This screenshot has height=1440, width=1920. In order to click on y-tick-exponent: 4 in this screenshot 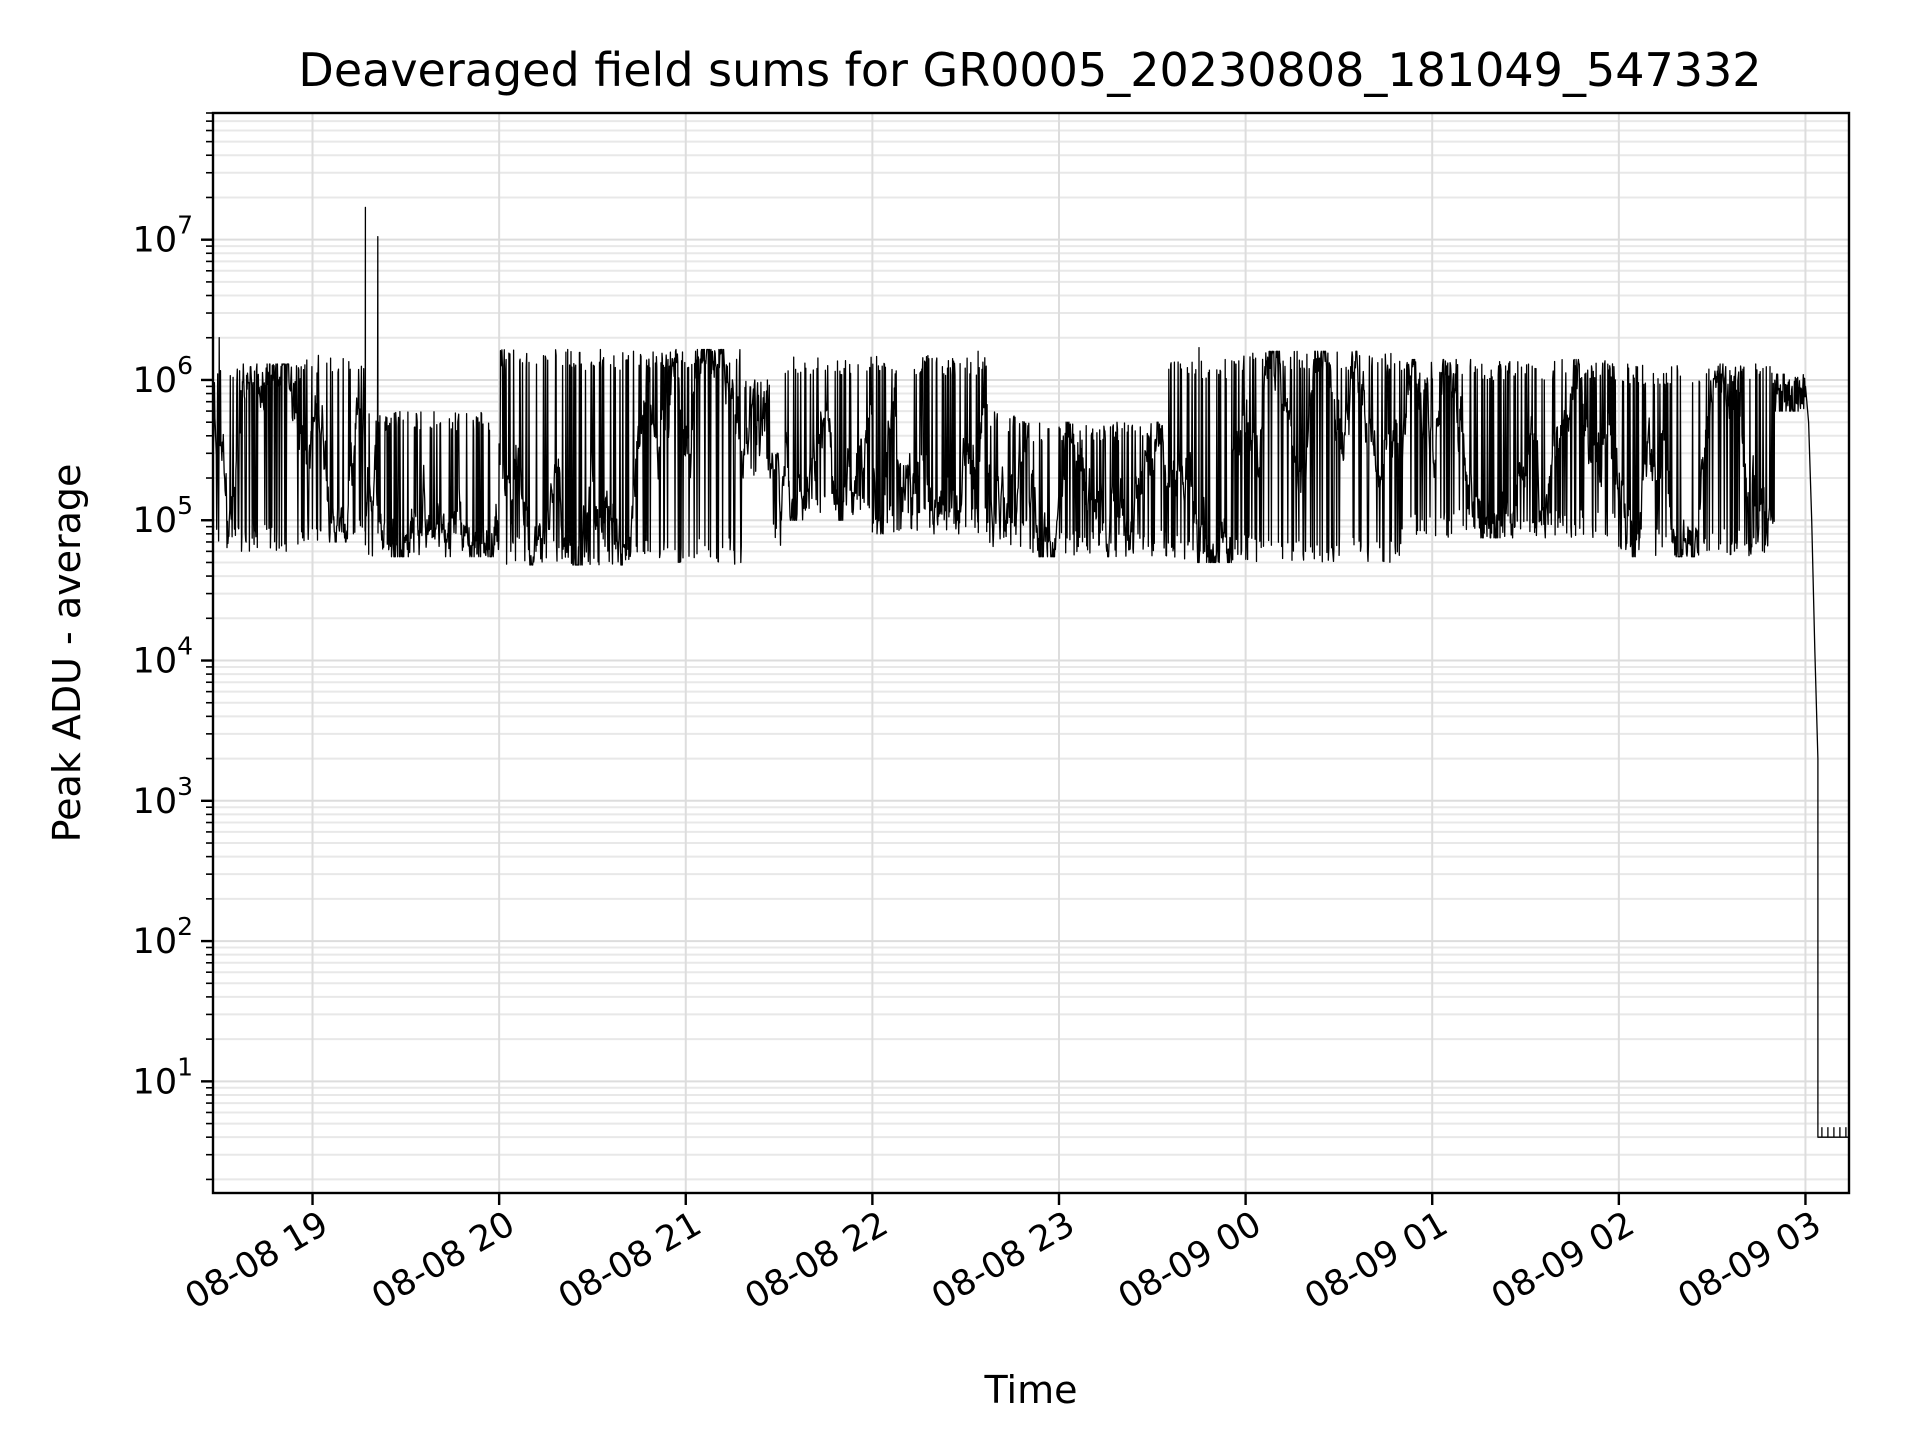, I will do `click(185, 646)`.